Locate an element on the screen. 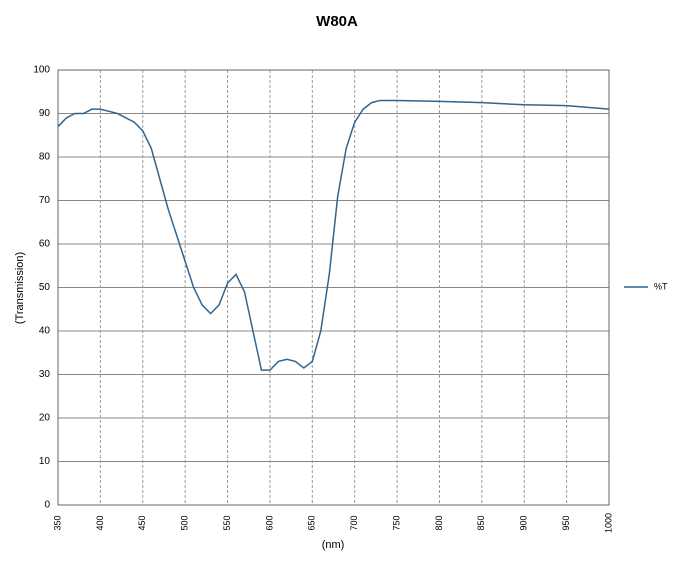  x-tick-label: 650 is located at coordinates (312, 522).